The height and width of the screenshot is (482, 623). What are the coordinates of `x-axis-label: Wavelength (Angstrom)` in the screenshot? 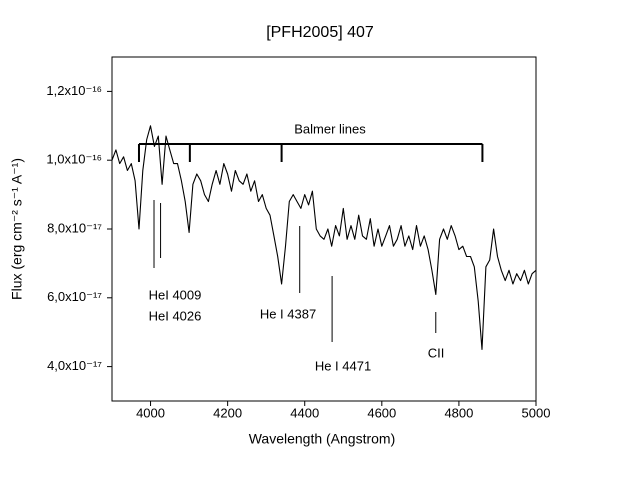 It's located at (322, 439).